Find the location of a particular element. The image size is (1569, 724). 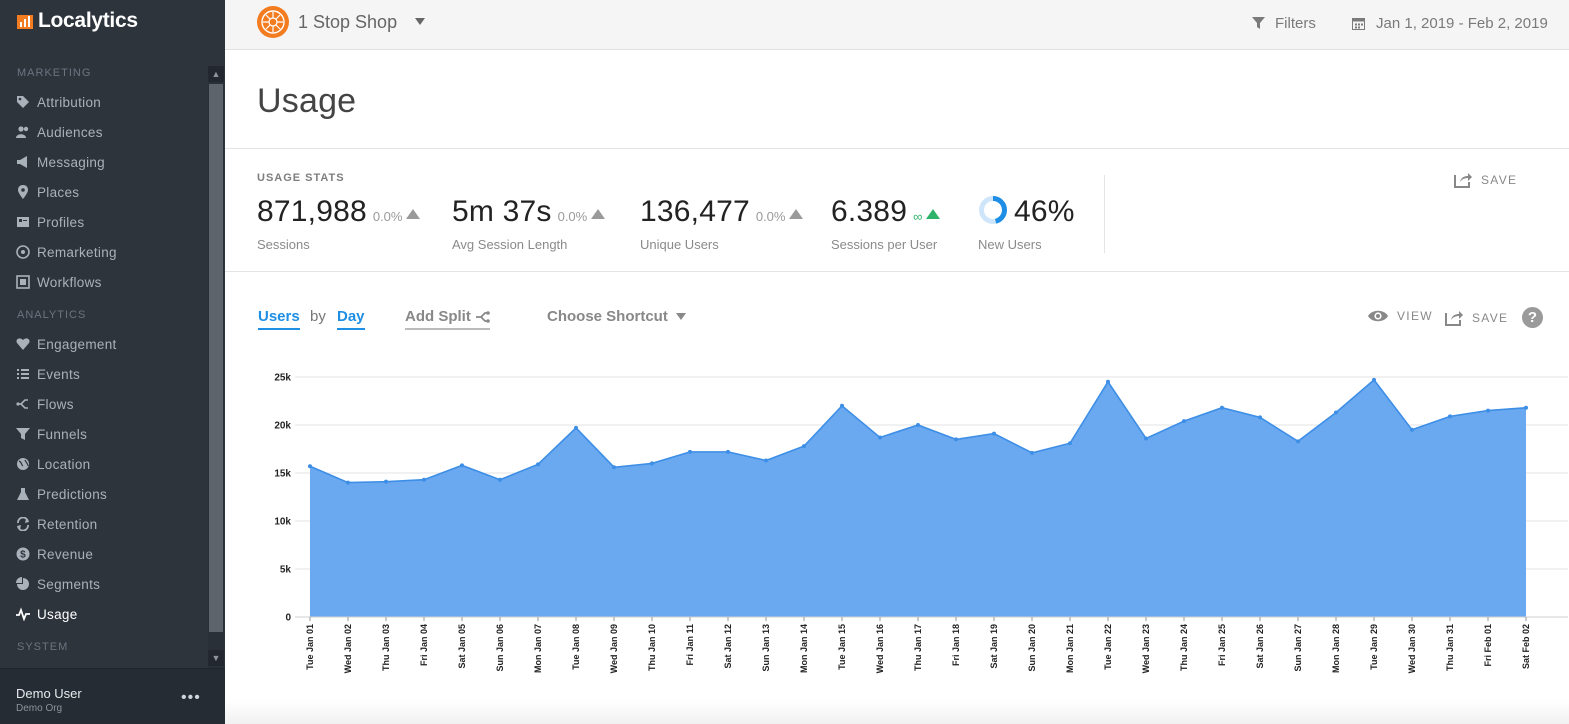

more-options-icon: ••• is located at coordinates (191, 697).